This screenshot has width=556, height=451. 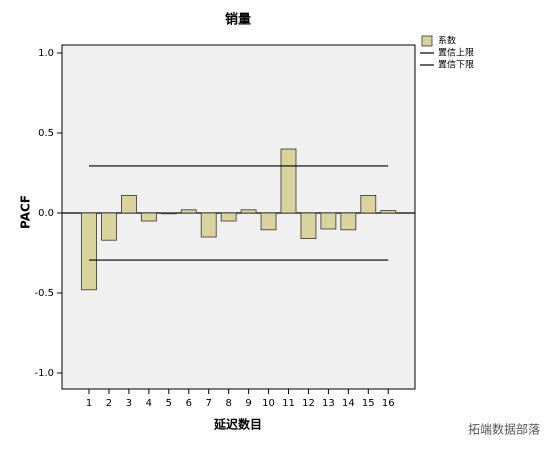 What do you see at coordinates (328, 403) in the screenshot?
I see `x-tick-label: 13` at bounding box center [328, 403].